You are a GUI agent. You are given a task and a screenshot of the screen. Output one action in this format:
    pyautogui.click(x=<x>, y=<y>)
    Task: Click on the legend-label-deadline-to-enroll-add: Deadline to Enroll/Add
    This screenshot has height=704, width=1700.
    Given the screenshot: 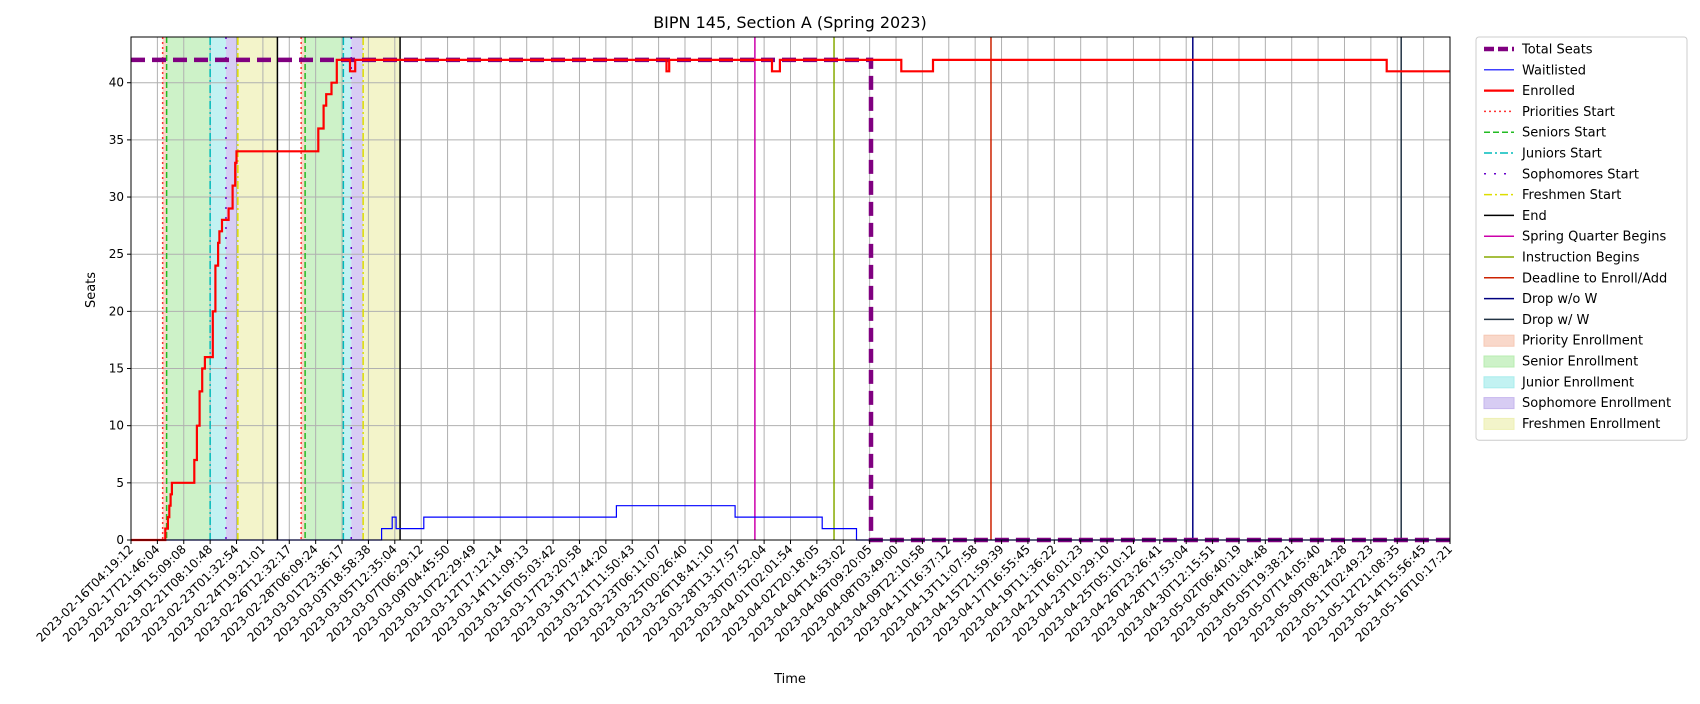 What is the action you would take?
    pyautogui.click(x=1594, y=278)
    